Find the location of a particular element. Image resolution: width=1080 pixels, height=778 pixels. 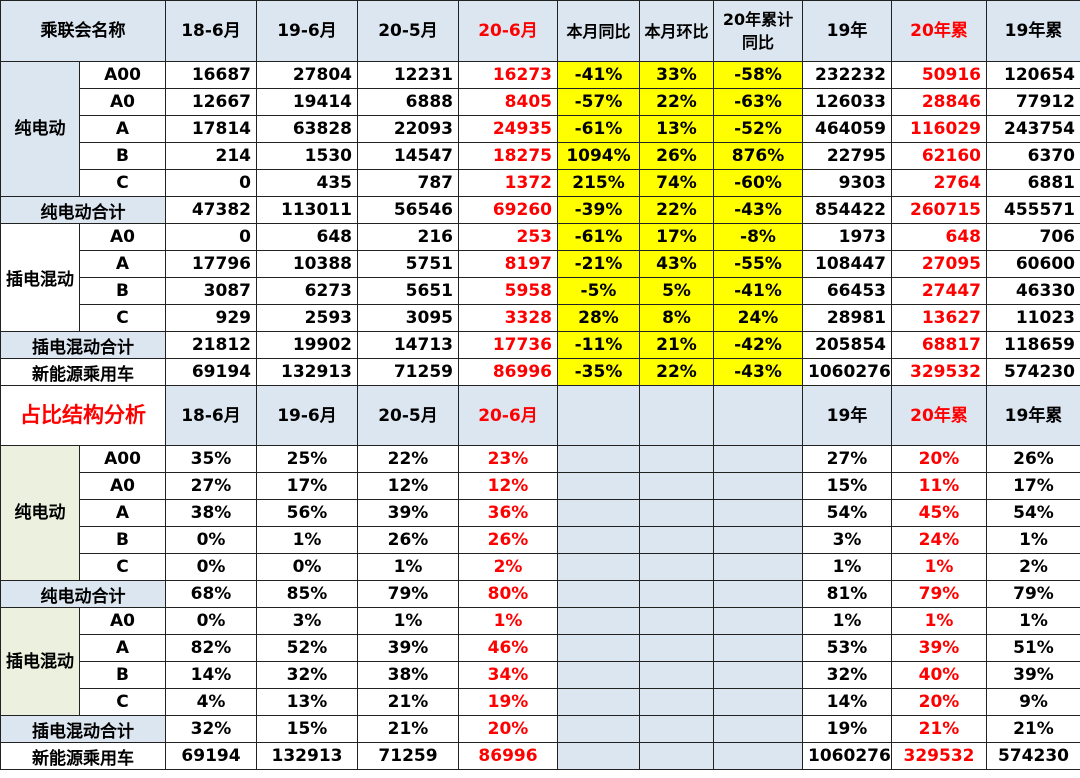

data-cell: 120654 is located at coordinates (1033, 75).